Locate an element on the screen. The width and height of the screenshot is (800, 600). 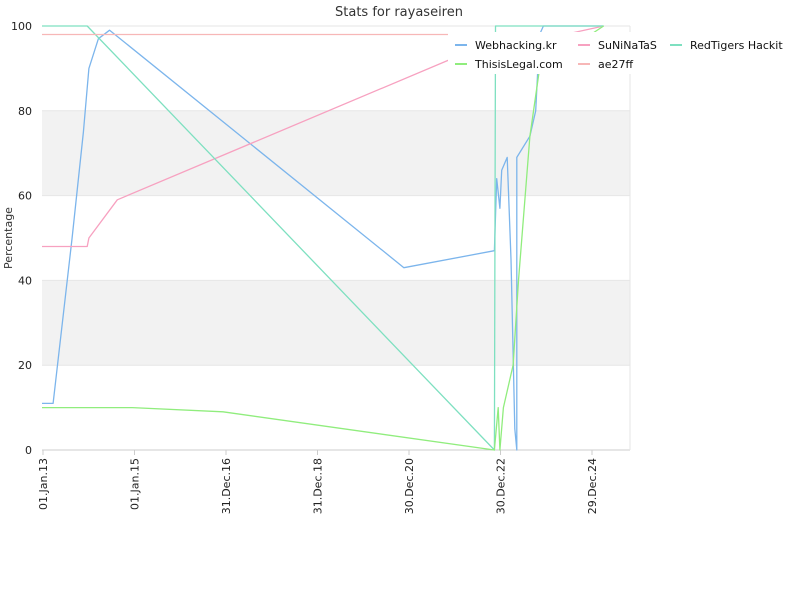
x-tick-label: 31.Dec.18 is located at coordinates (318, 486).